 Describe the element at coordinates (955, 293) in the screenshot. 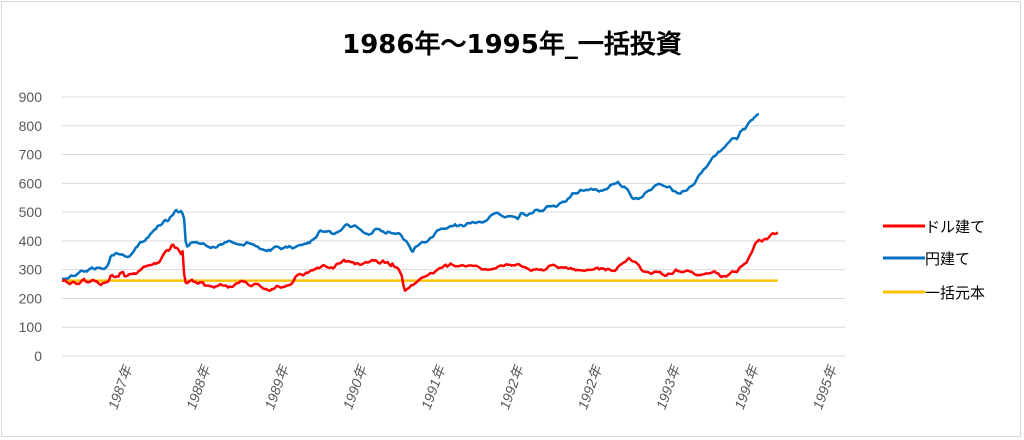

I see `legend-label: 一括元本` at that location.